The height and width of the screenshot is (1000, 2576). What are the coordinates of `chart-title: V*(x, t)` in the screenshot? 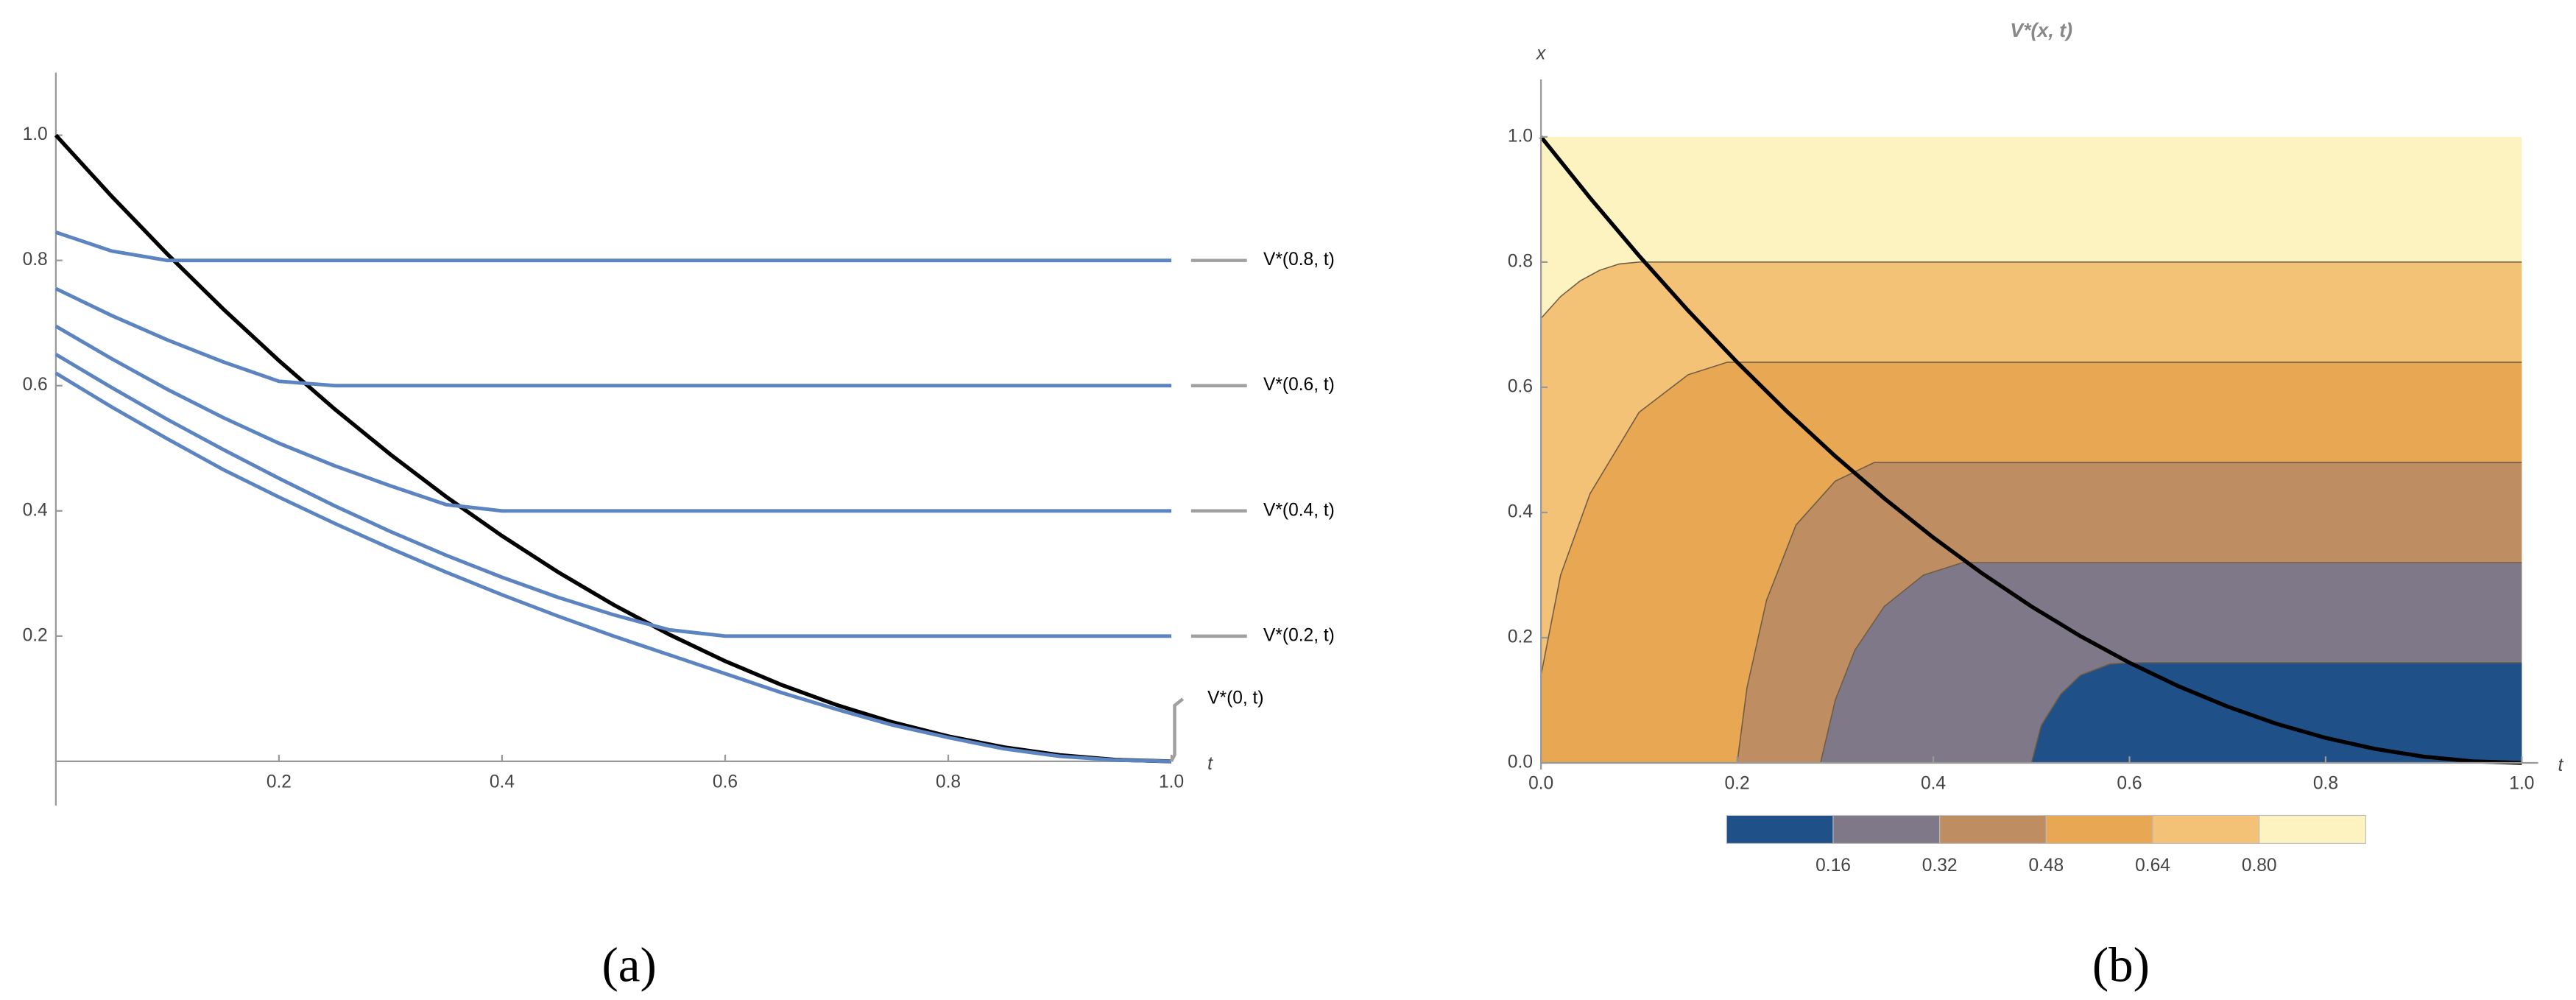 It's located at (2041, 30).